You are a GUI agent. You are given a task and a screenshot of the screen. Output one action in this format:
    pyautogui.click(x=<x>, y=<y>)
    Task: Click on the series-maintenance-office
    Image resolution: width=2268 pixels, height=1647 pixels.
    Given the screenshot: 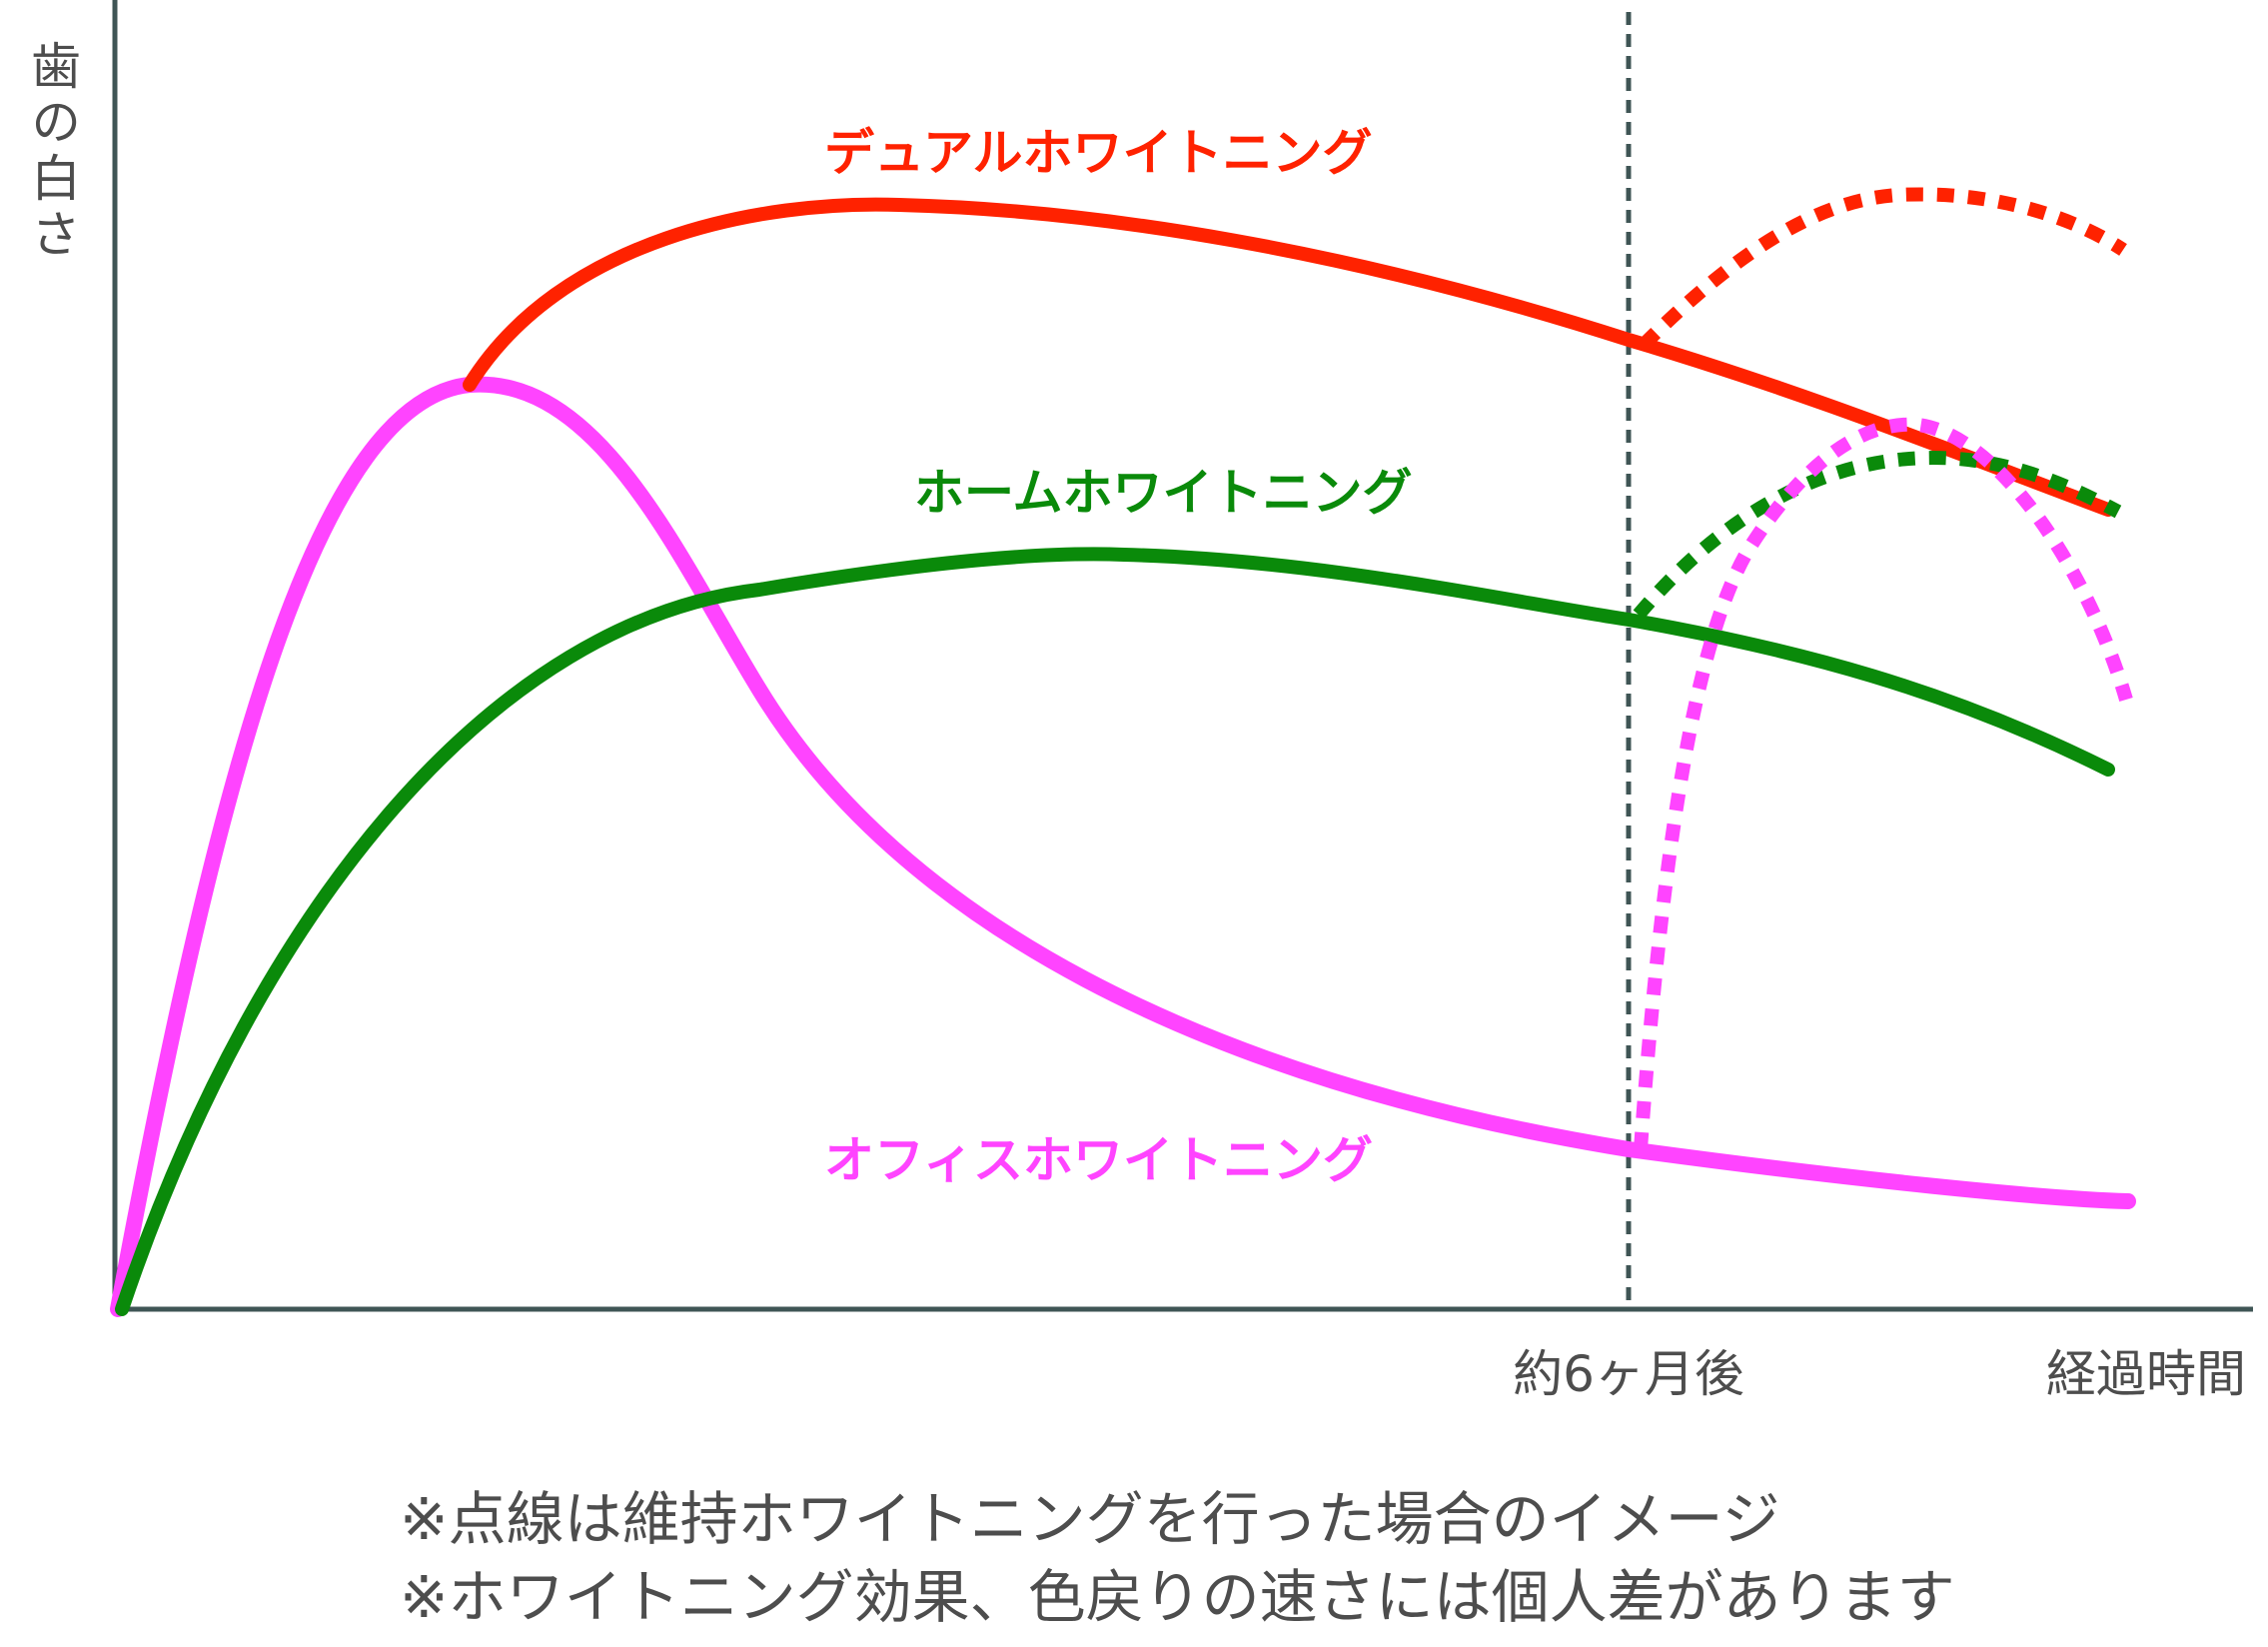 What is the action you would take?
    pyautogui.click(x=1883, y=784)
    